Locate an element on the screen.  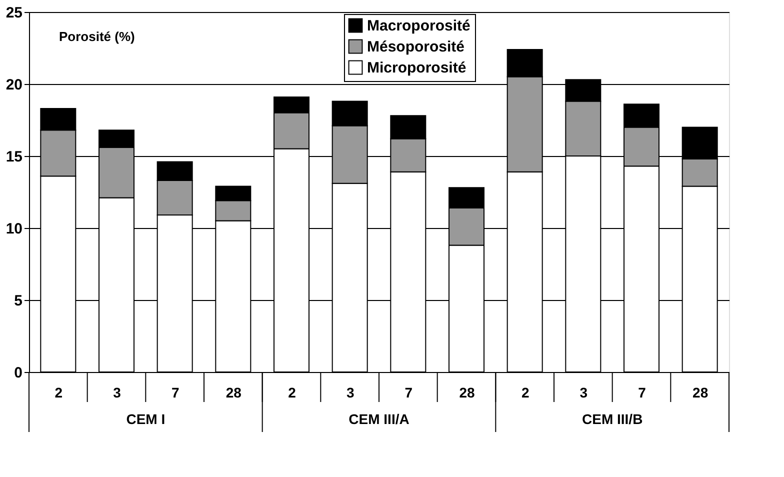
y-tick-label: 5 is located at coordinates (18, 301).